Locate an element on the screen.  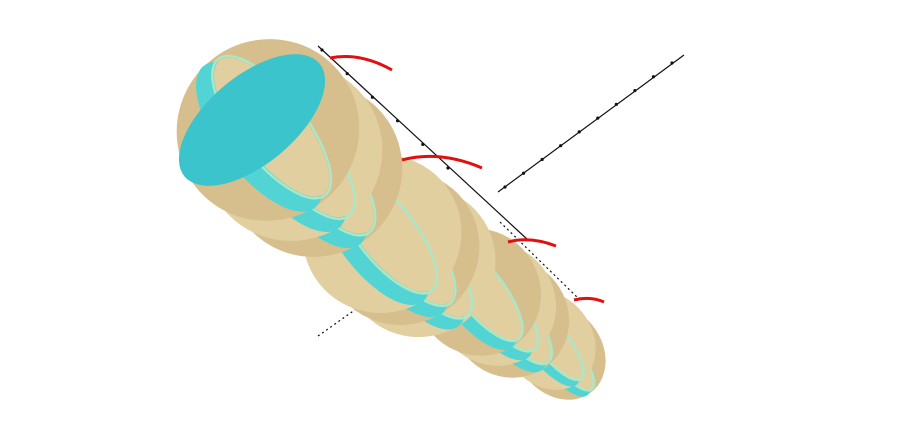
ticks-vertical is located at coordinates (385, 109).